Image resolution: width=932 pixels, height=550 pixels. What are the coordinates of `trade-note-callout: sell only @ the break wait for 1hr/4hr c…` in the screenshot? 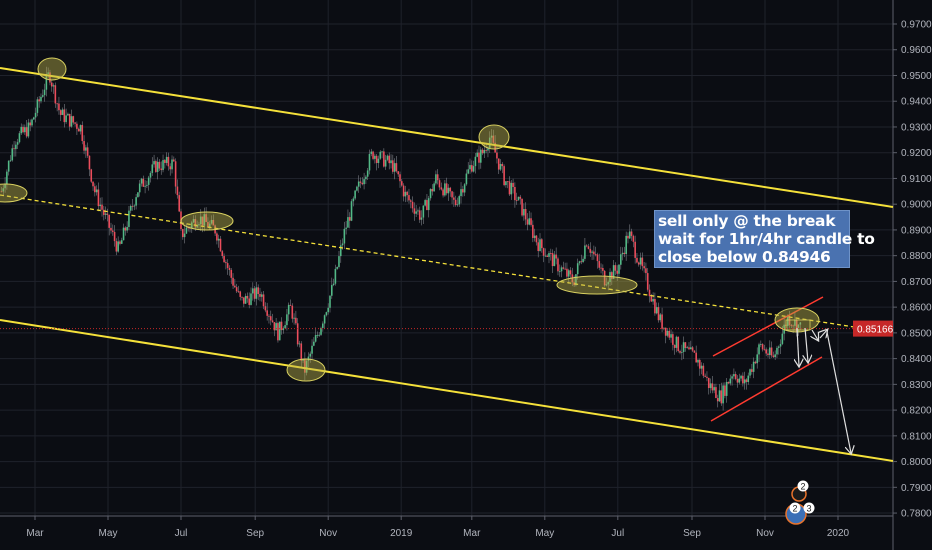 It's located at (764, 239).